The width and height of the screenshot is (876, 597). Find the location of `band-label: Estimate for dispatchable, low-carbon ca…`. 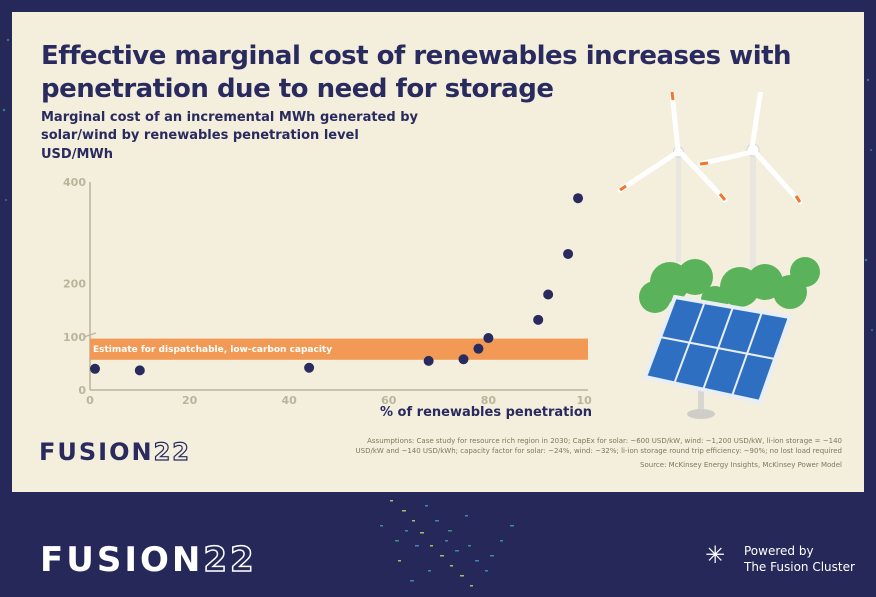

band-label: Estimate for dispatchable, low-carbon ca… is located at coordinates (212, 350).